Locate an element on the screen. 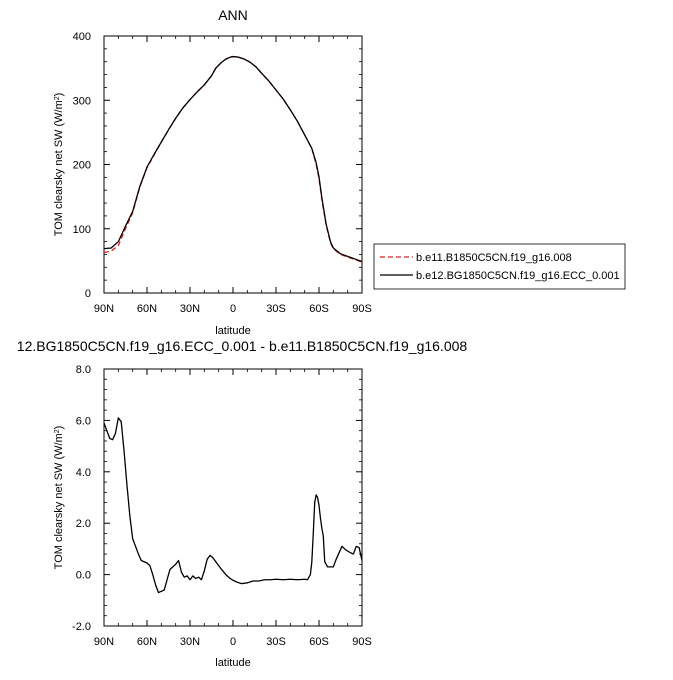 The height and width of the screenshot is (680, 673). top-y-axis-label-tail: ) is located at coordinates (59, 95).